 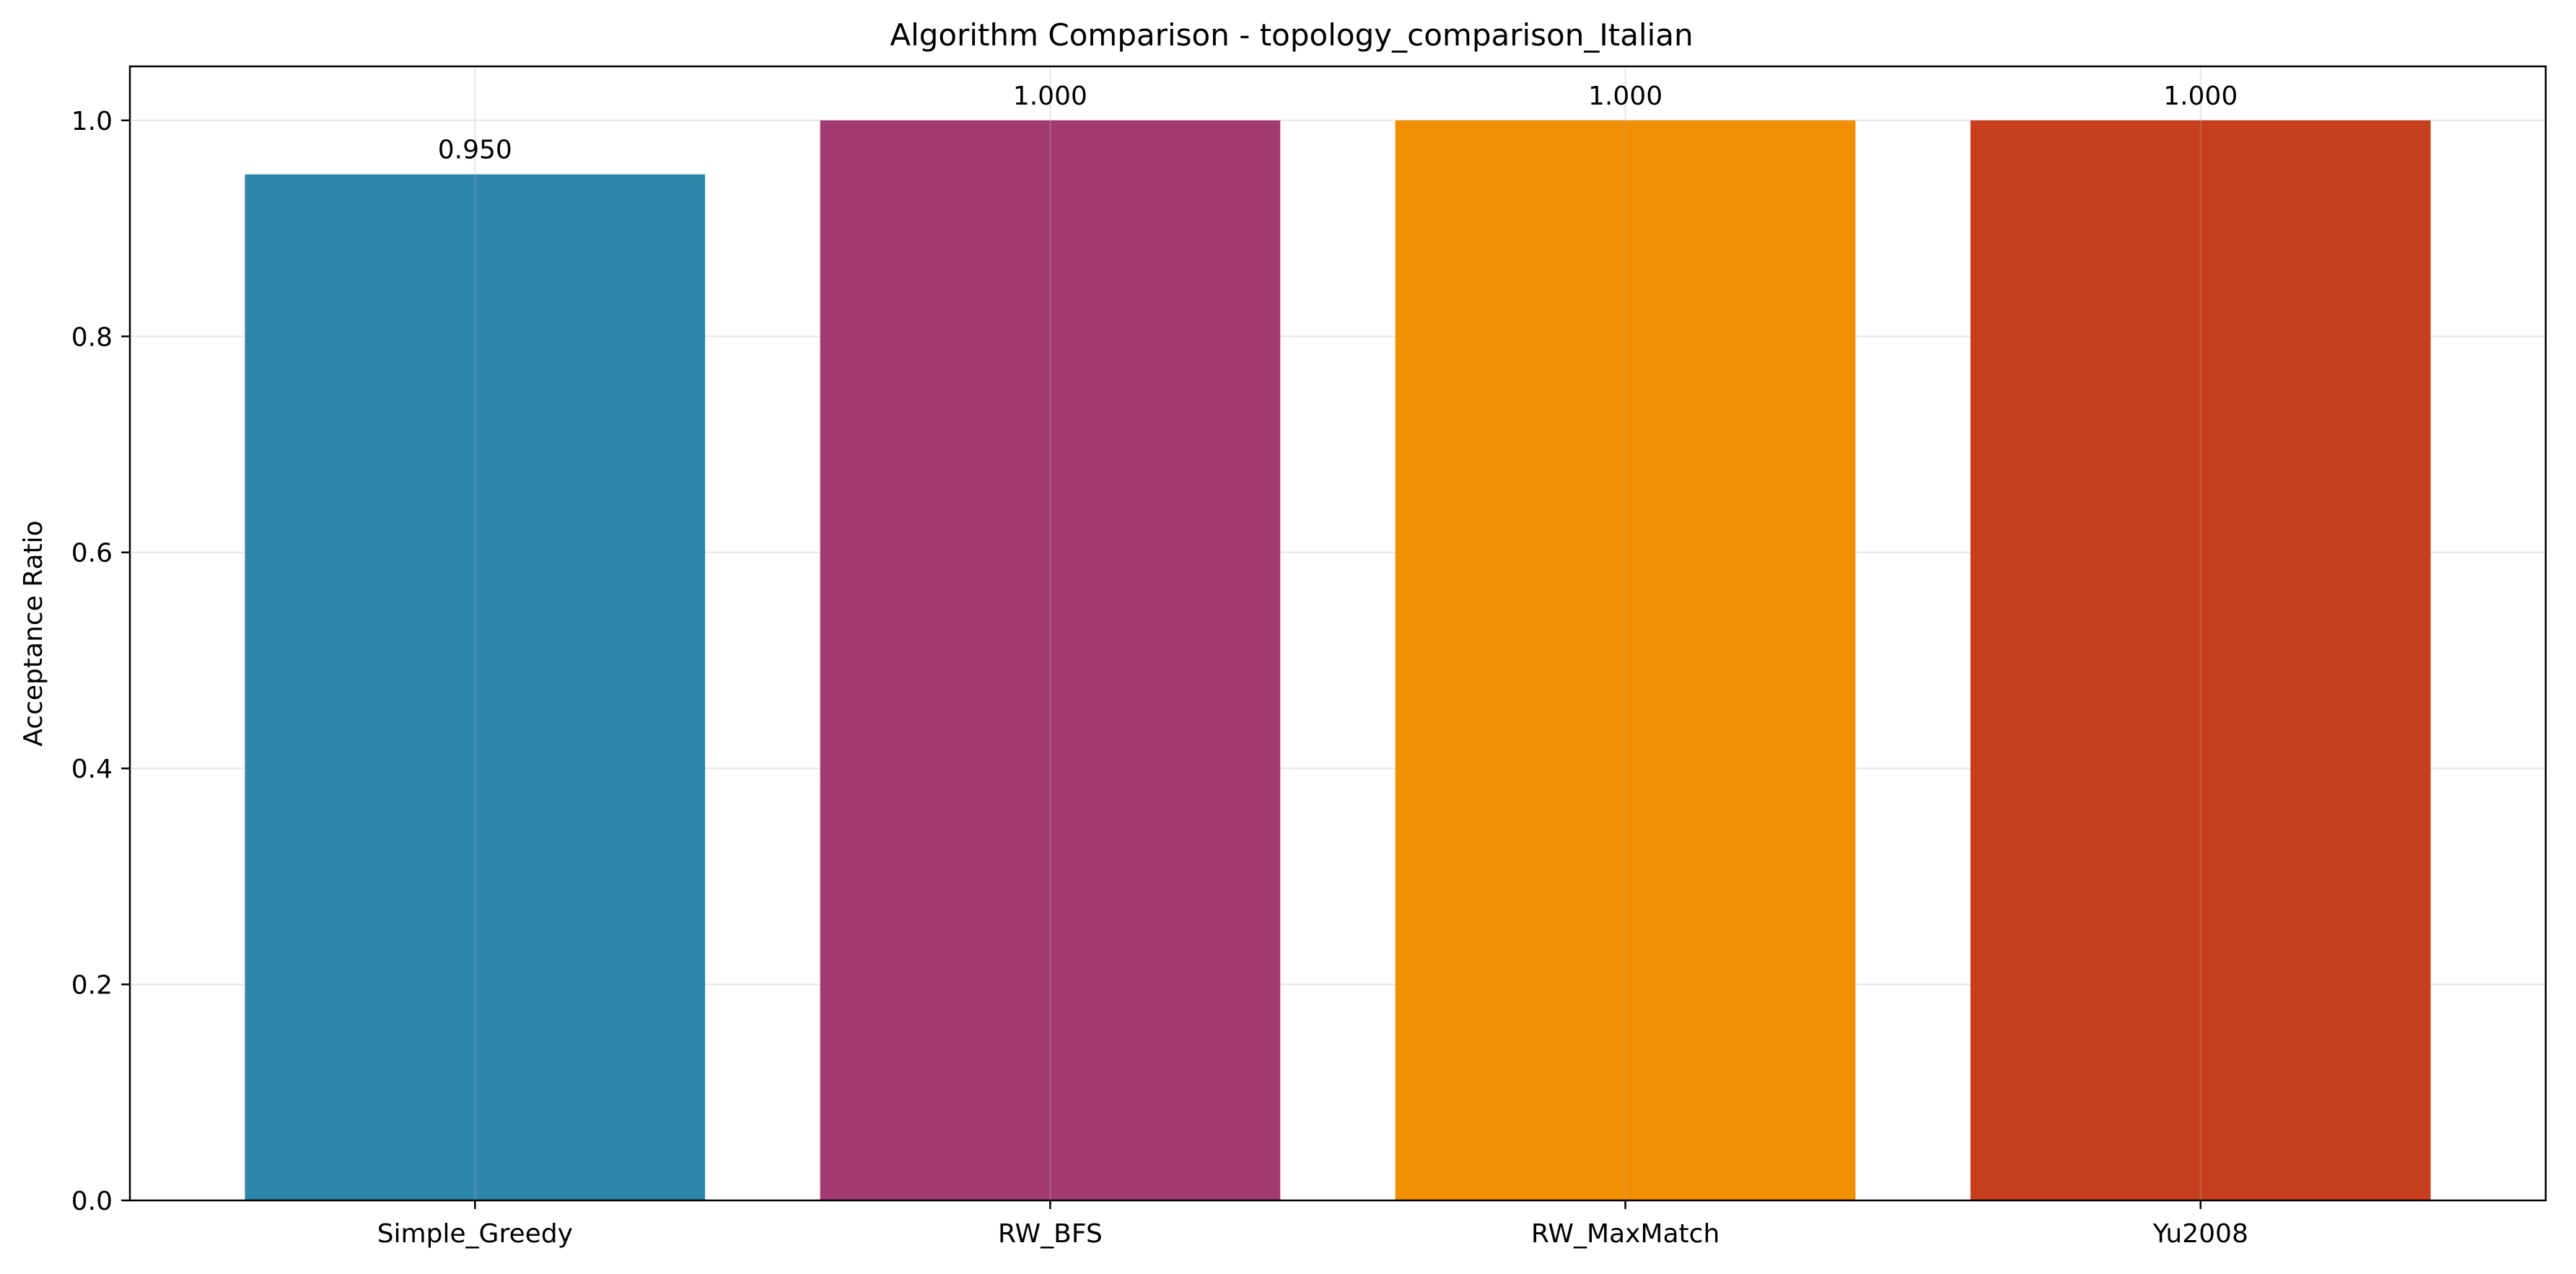 What do you see at coordinates (92, 553) in the screenshot?
I see `y-tick-label: 0.6` at bounding box center [92, 553].